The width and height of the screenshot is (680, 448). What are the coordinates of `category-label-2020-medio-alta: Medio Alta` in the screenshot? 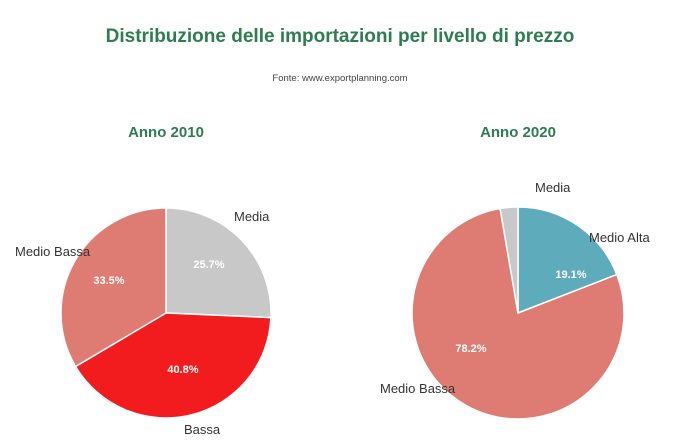 It's located at (619, 237).